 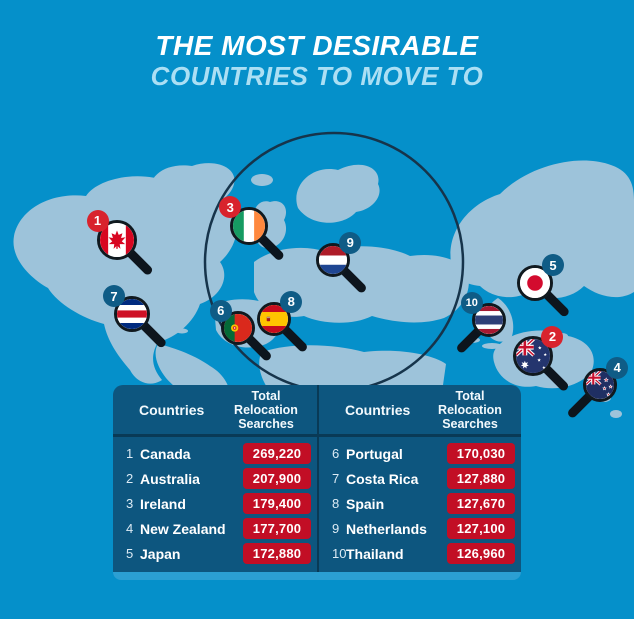 I want to click on continent-africa, so click(x=352, y=368).